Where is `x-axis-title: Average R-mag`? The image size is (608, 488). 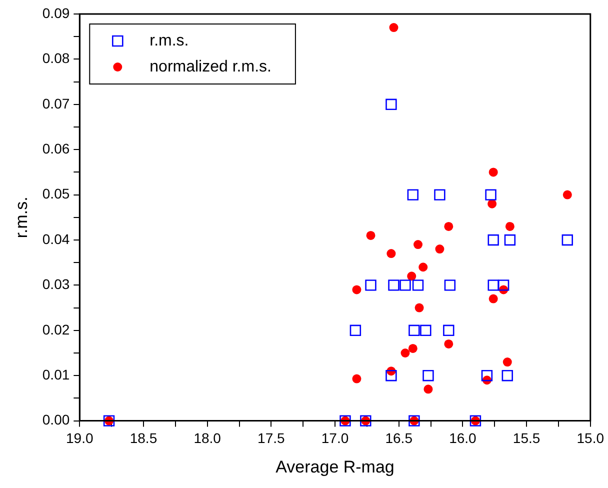 x-axis-title: Average R-mag is located at coordinates (335, 466).